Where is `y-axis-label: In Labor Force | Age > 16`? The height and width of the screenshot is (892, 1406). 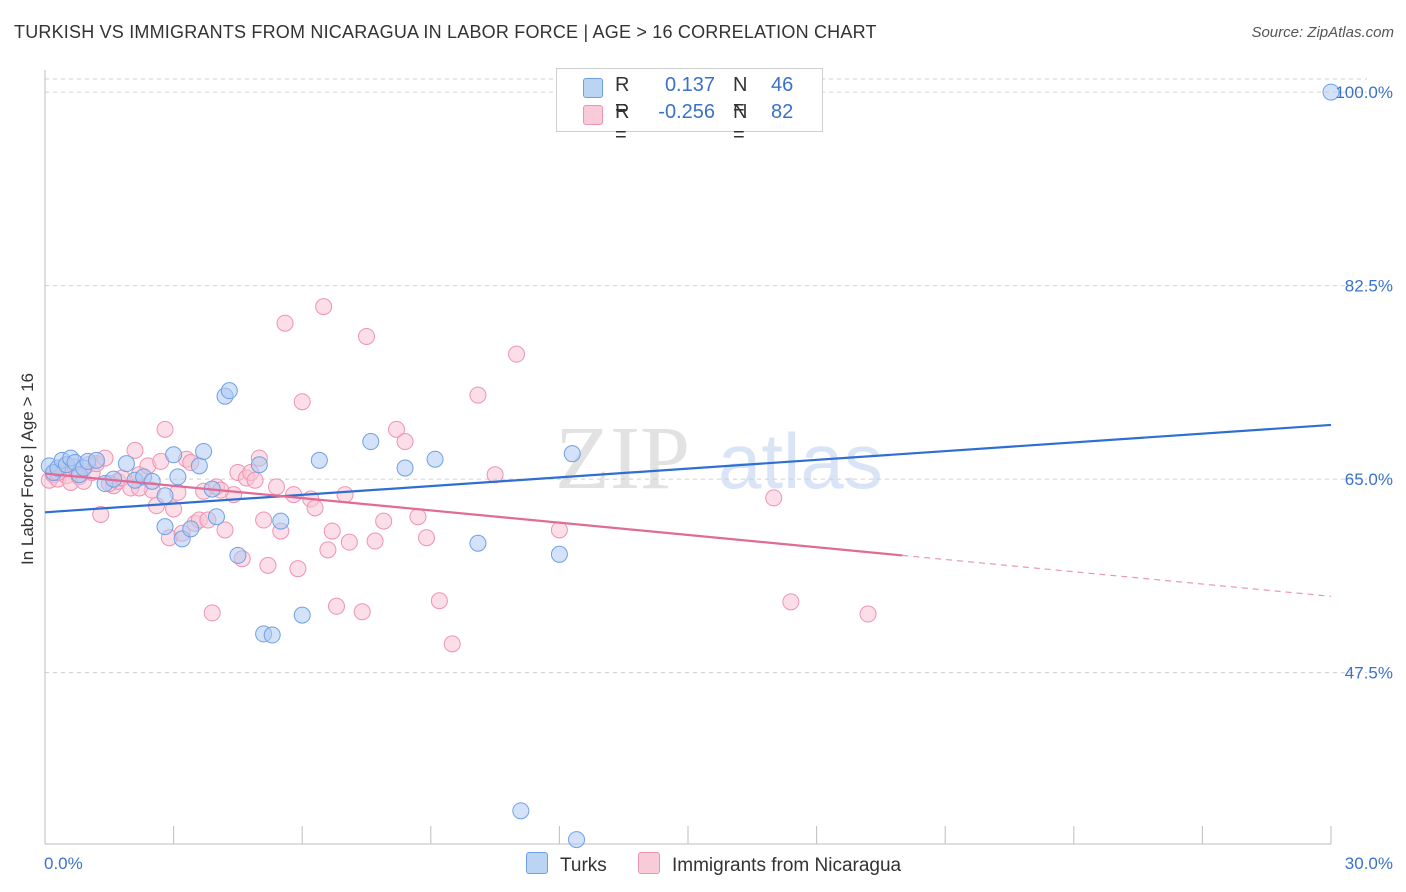 y-axis-label: In Labor Force | Age > 16 is located at coordinates (27, 468).